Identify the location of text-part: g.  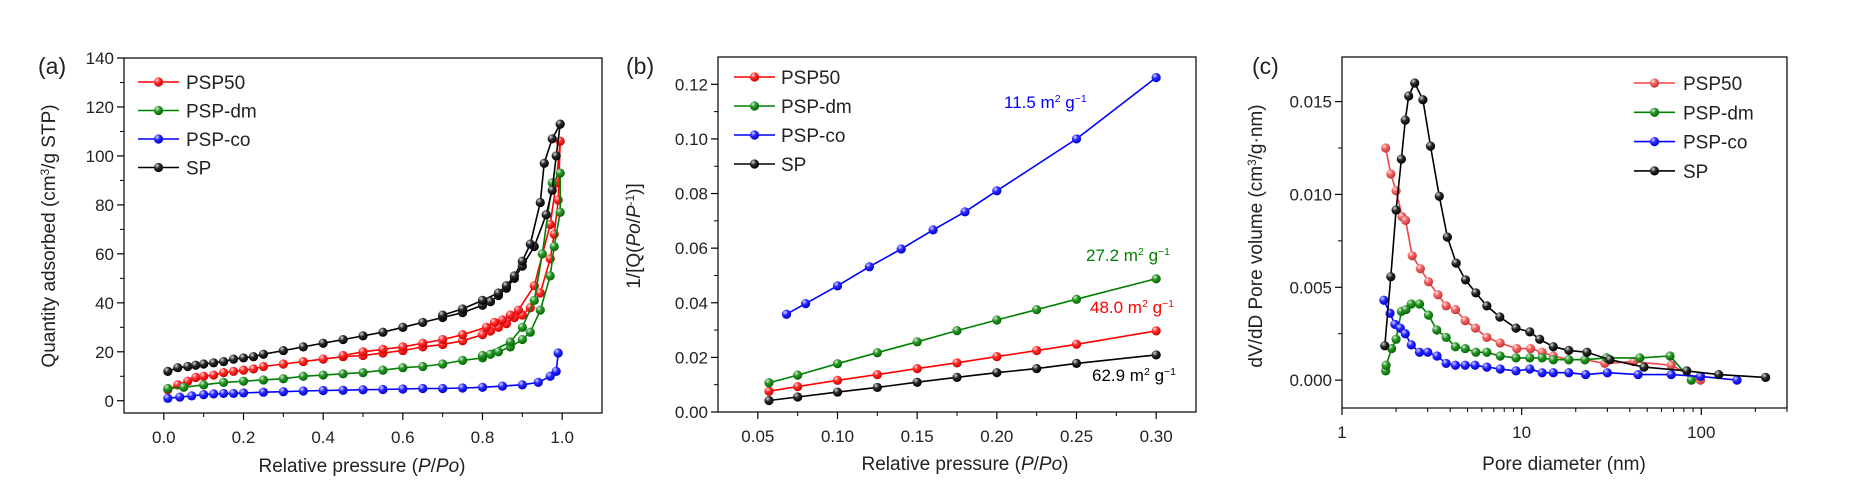
(1151, 255).